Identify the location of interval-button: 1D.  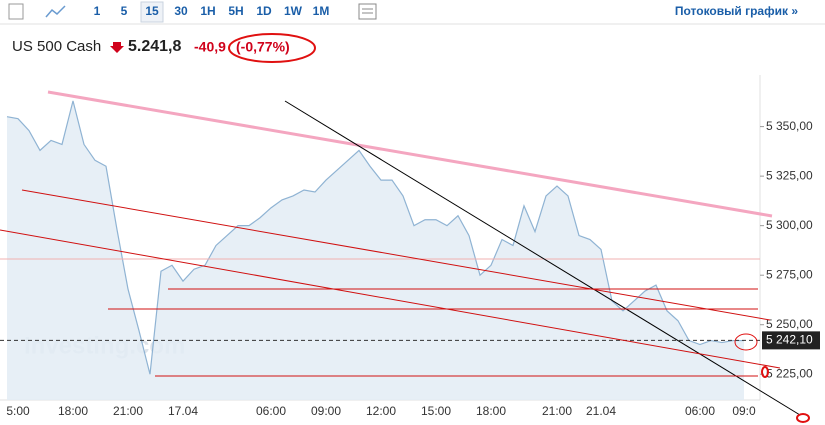
(264, 11).